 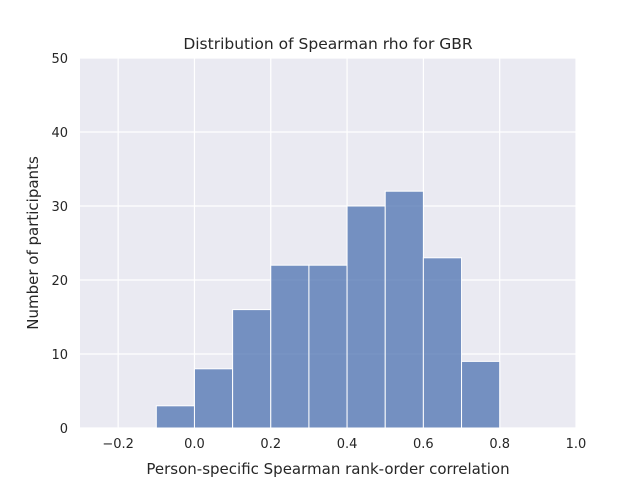 I want to click on x-tick-label: 0.4, so click(x=347, y=444).